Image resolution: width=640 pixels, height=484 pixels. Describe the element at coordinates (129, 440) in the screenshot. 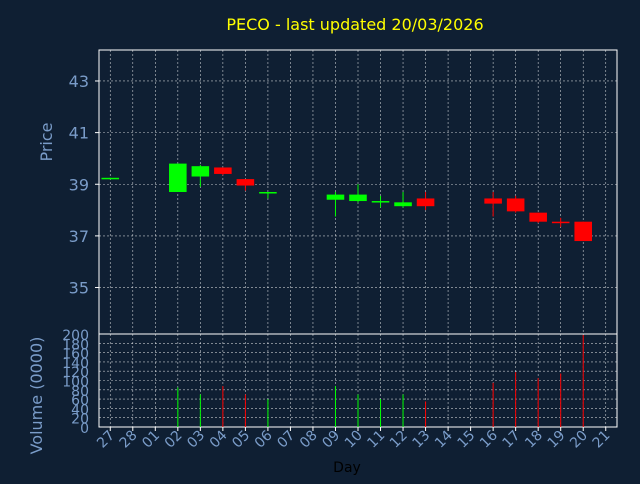

I see `day-tick-label: 28` at that location.